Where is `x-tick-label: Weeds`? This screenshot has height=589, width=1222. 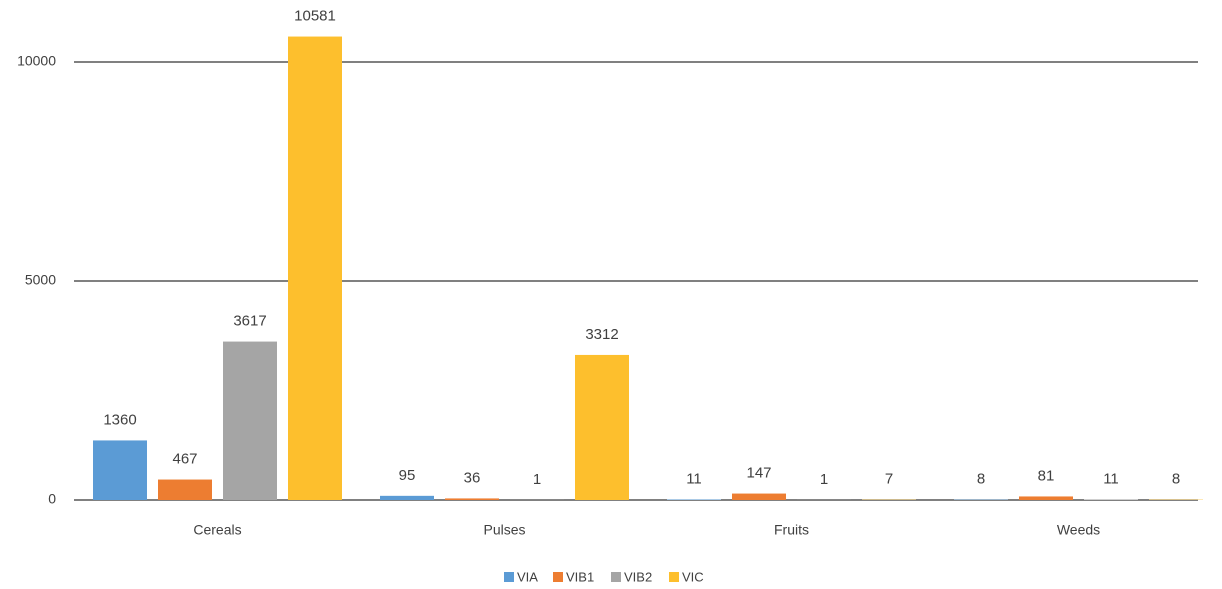 x-tick-label: Weeds is located at coordinates (1078, 530).